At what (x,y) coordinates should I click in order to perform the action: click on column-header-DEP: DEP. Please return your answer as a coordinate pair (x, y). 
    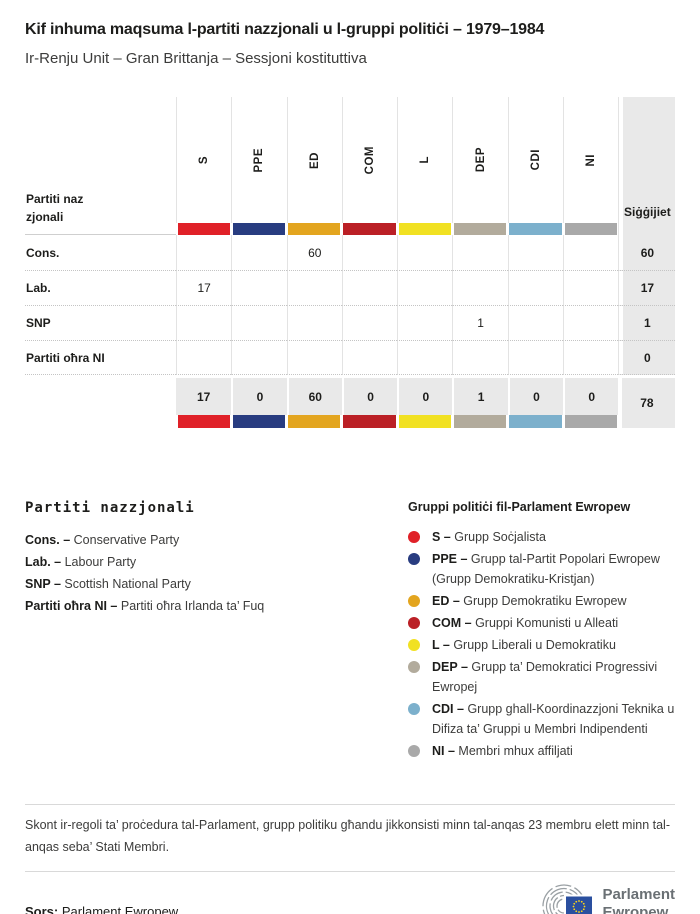
    Looking at the image, I should click on (479, 160).